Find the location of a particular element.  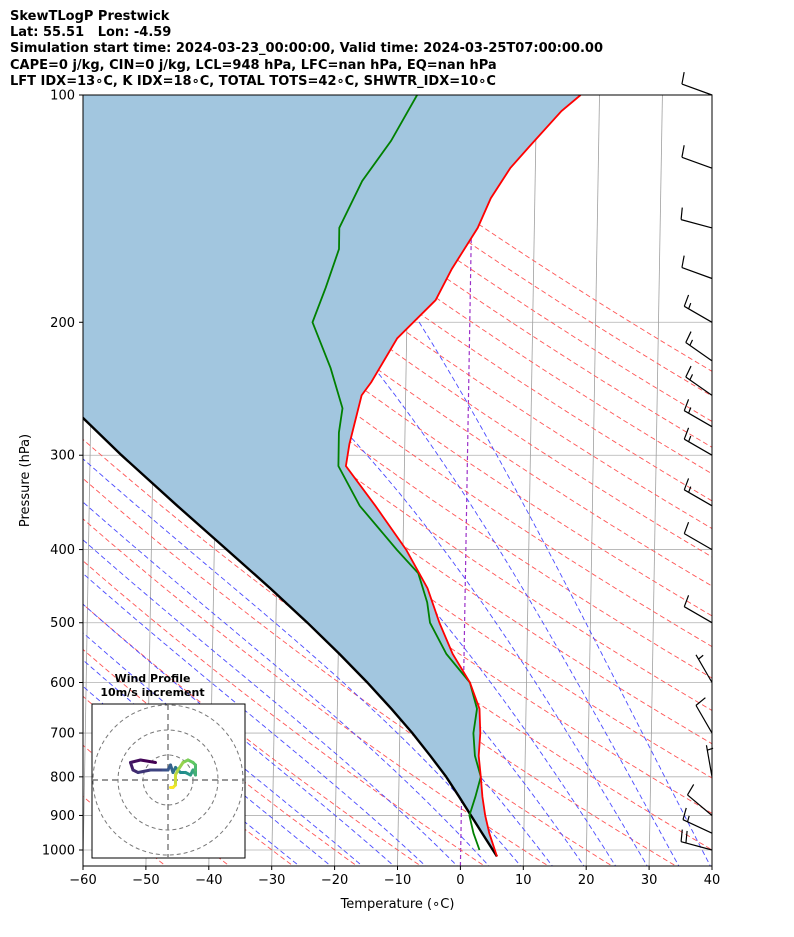

y-tick-label: 600 is located at coordinates (62, 683).